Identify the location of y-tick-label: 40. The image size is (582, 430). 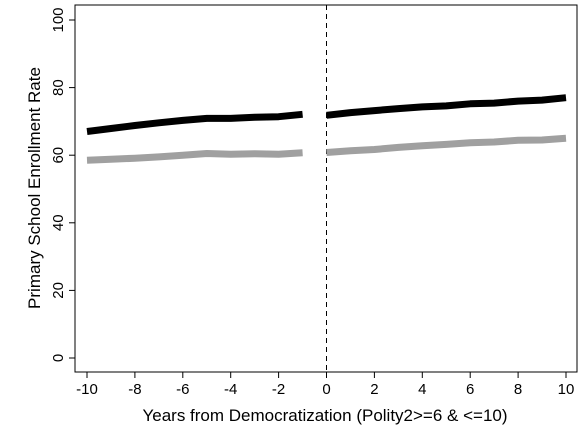
(58, 222).